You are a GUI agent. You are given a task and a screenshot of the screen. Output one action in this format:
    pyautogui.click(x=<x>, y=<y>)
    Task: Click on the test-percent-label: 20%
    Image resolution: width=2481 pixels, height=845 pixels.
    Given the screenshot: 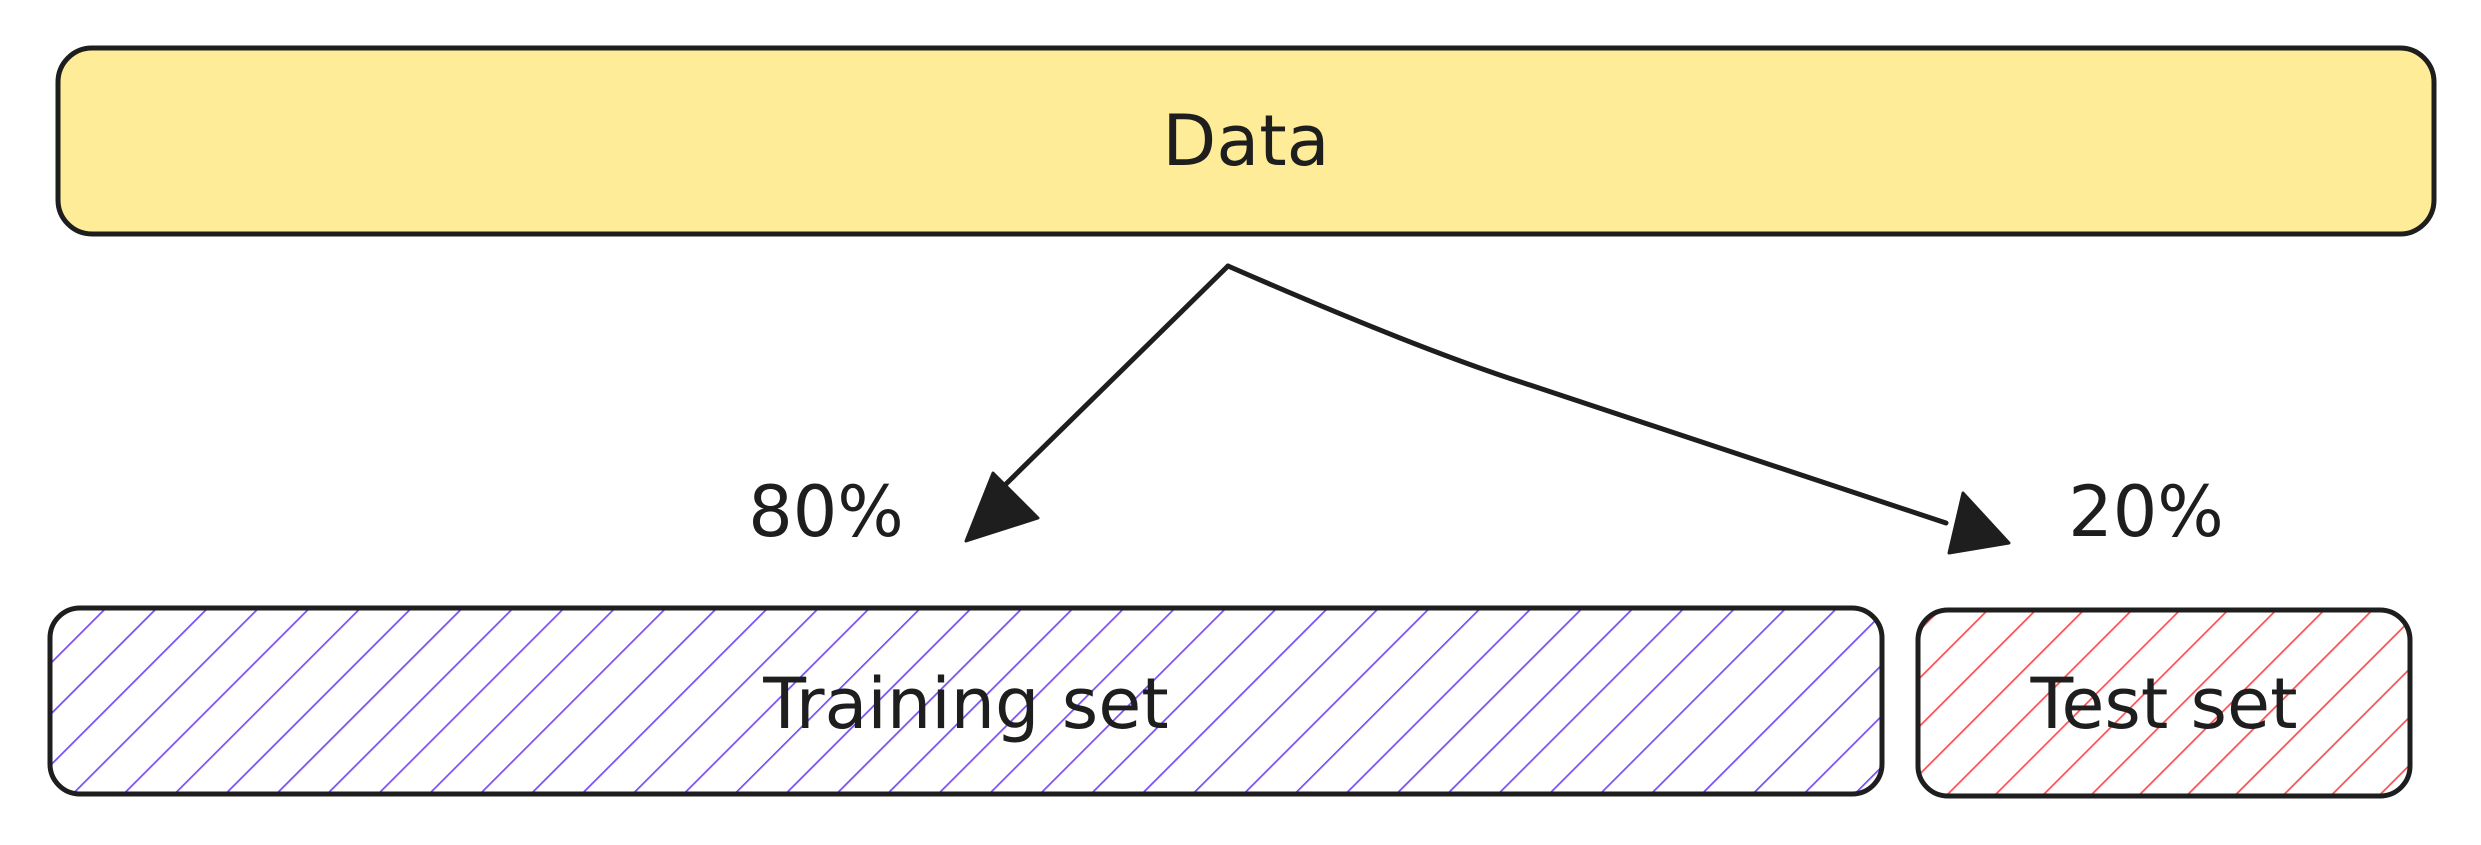 What is the action you would take?
    pyautogui.click(x=2146, y=512)
    